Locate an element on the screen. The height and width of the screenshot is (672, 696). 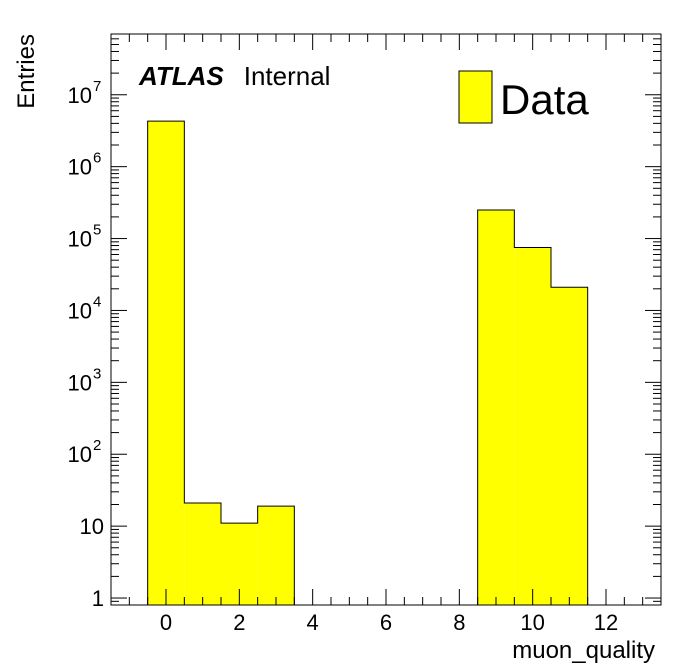
x-tick-labels: 0 2 4 6 8 10 12 is located at coordinates (389, 622).